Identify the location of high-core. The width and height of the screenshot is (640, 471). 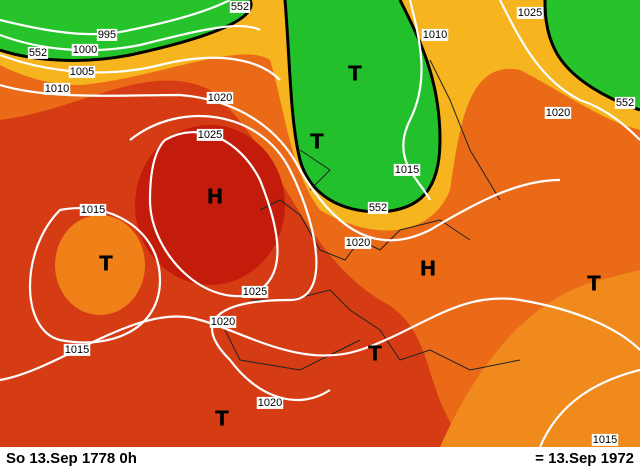
(210, 205).